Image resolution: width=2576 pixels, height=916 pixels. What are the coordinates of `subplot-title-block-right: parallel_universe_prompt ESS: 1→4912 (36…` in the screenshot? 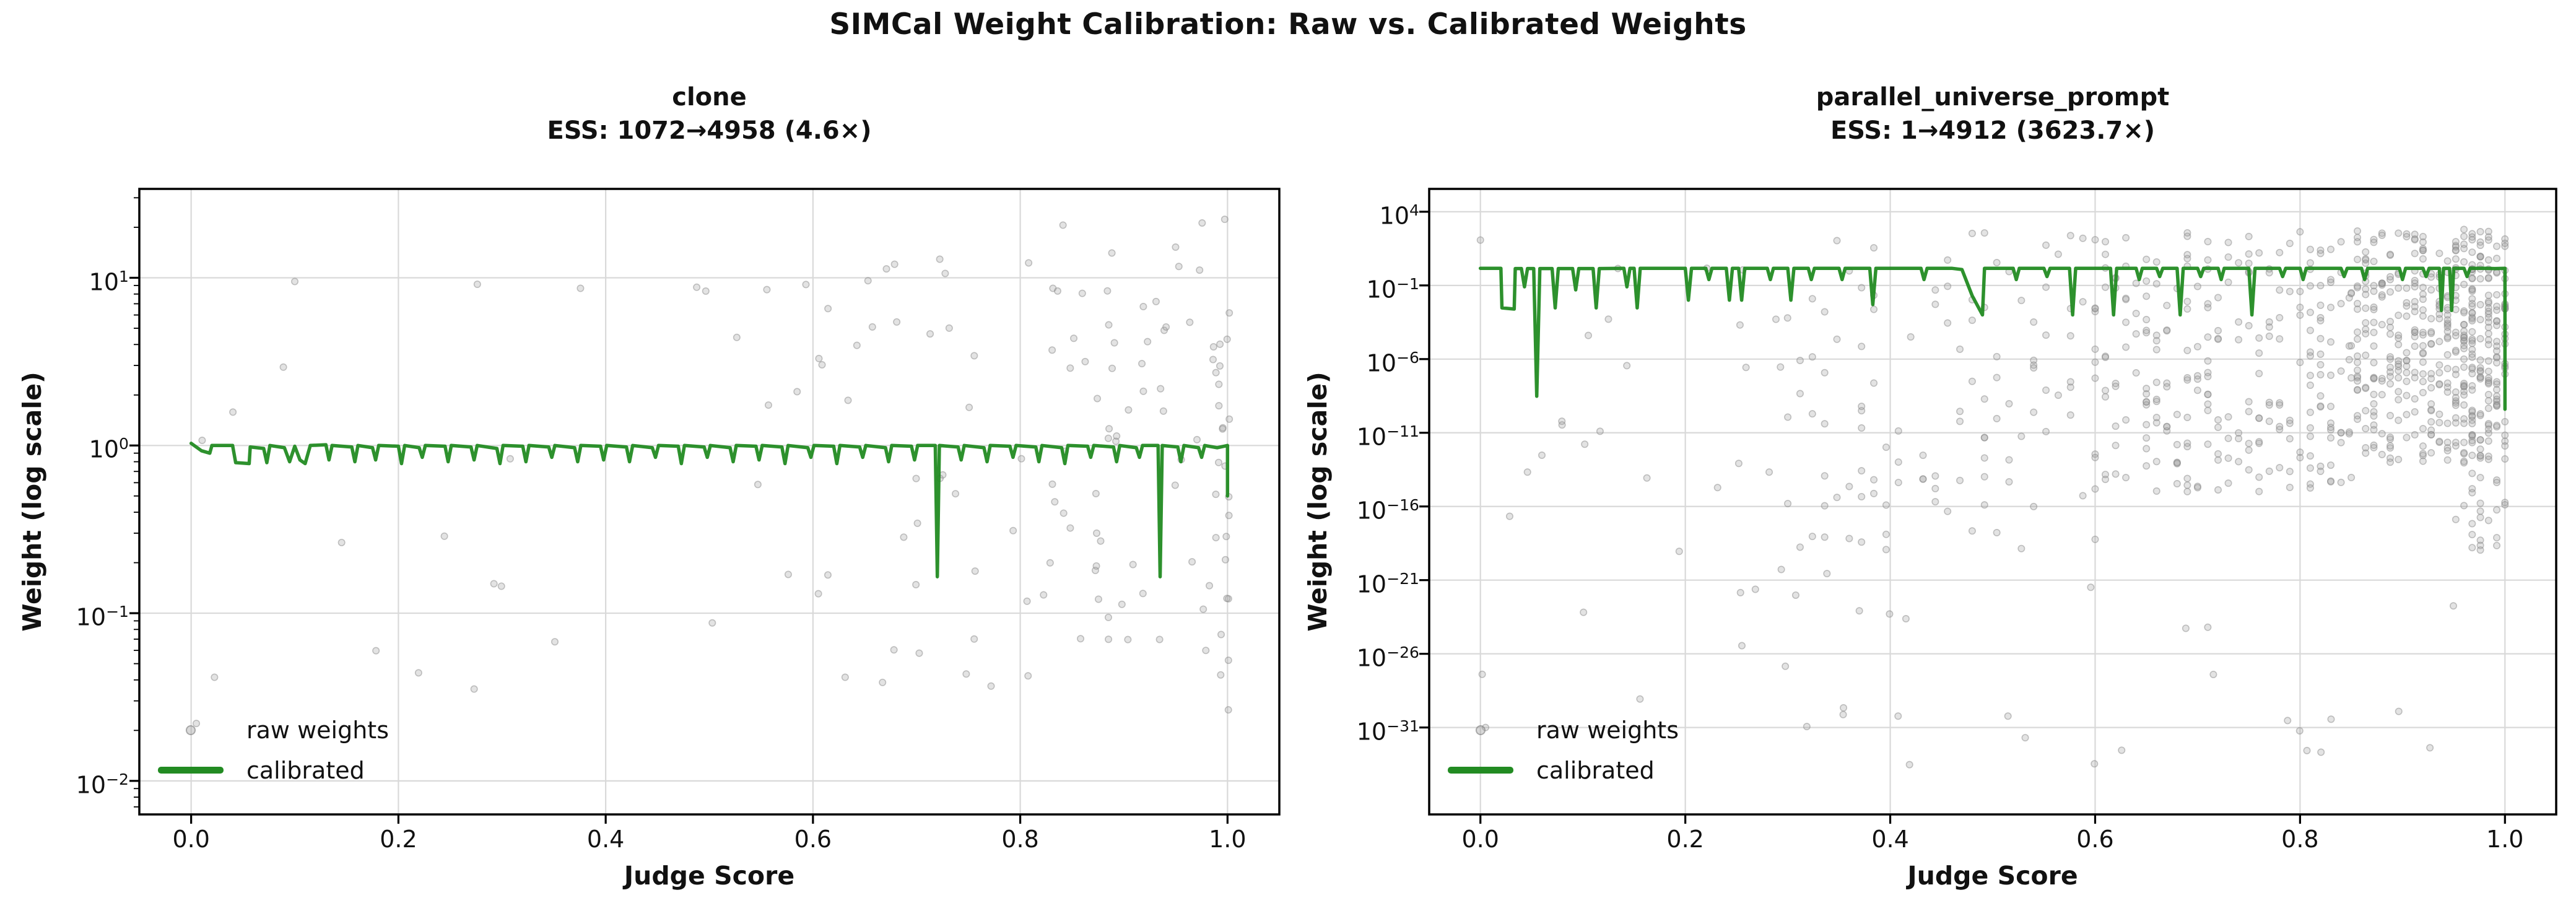 It's located at (1992, 114).